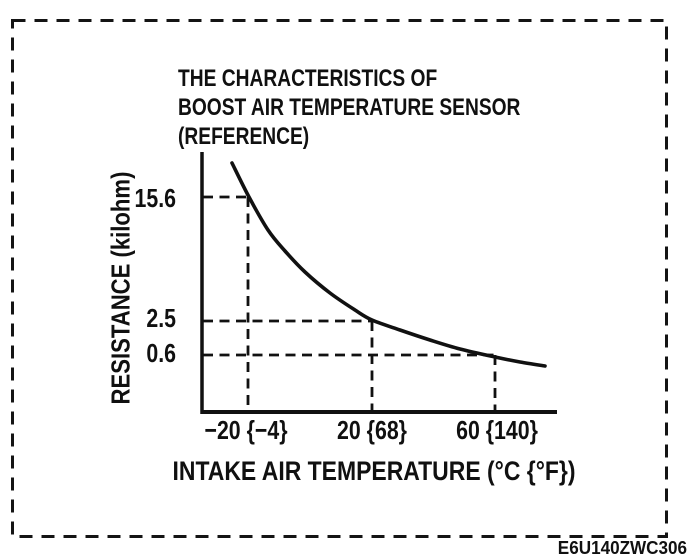 The image size is (688, 558). Describe the element at coordinates (497, 430) in the screenshot. I see `x-tick-label-60: 60 {140}` at that location.